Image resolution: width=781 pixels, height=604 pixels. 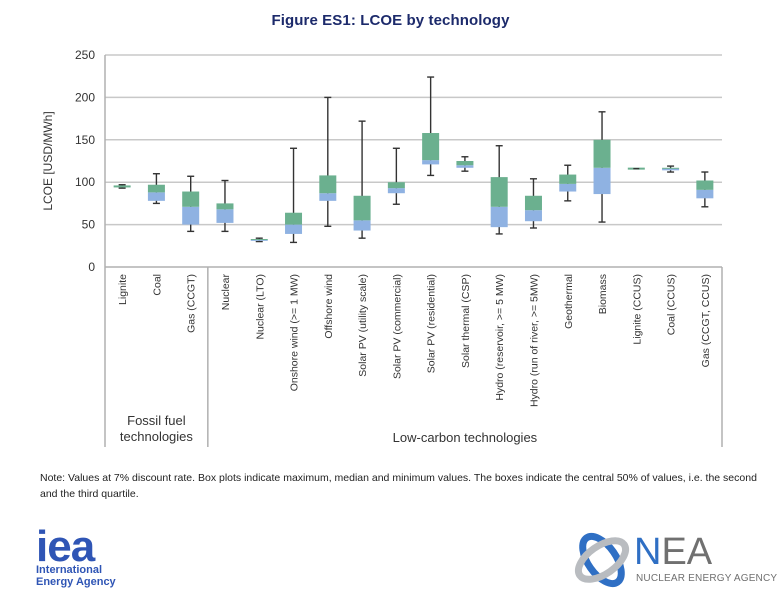 I want to click on category-label: Gas (CCGT, CCUS), so click(x=706, y=320).